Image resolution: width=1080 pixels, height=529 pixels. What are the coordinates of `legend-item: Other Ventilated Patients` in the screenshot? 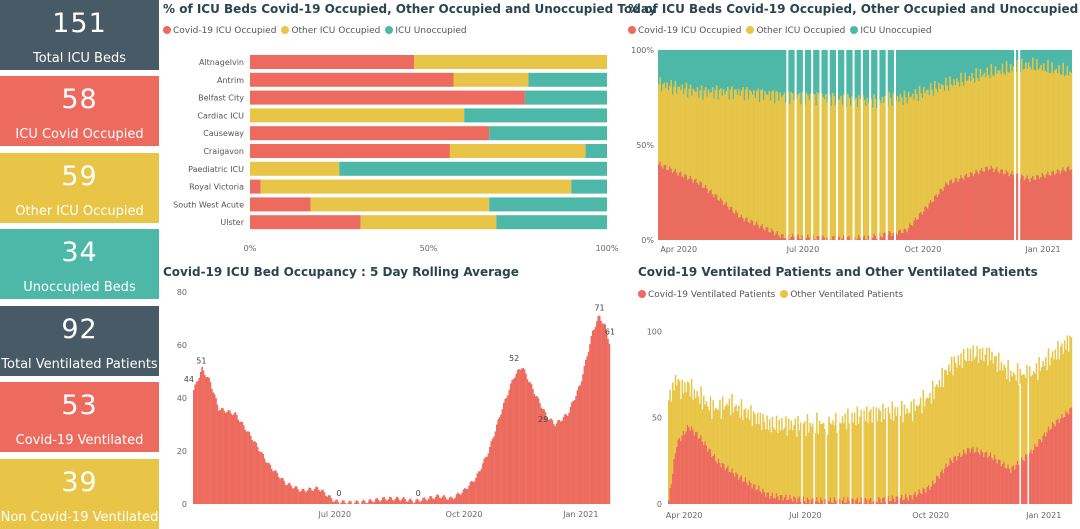 It's located at (841, 295).